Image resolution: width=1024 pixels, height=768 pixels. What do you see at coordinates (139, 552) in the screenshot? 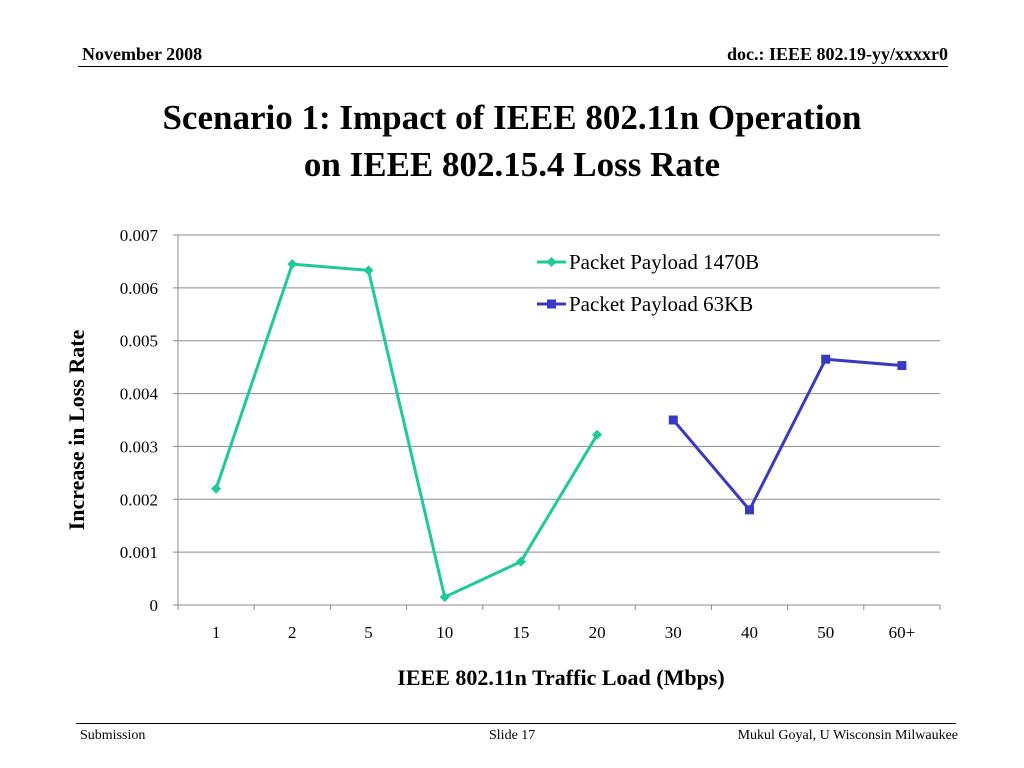
I see `y-tick-label: 0.001` at bounding box center [139, 552].